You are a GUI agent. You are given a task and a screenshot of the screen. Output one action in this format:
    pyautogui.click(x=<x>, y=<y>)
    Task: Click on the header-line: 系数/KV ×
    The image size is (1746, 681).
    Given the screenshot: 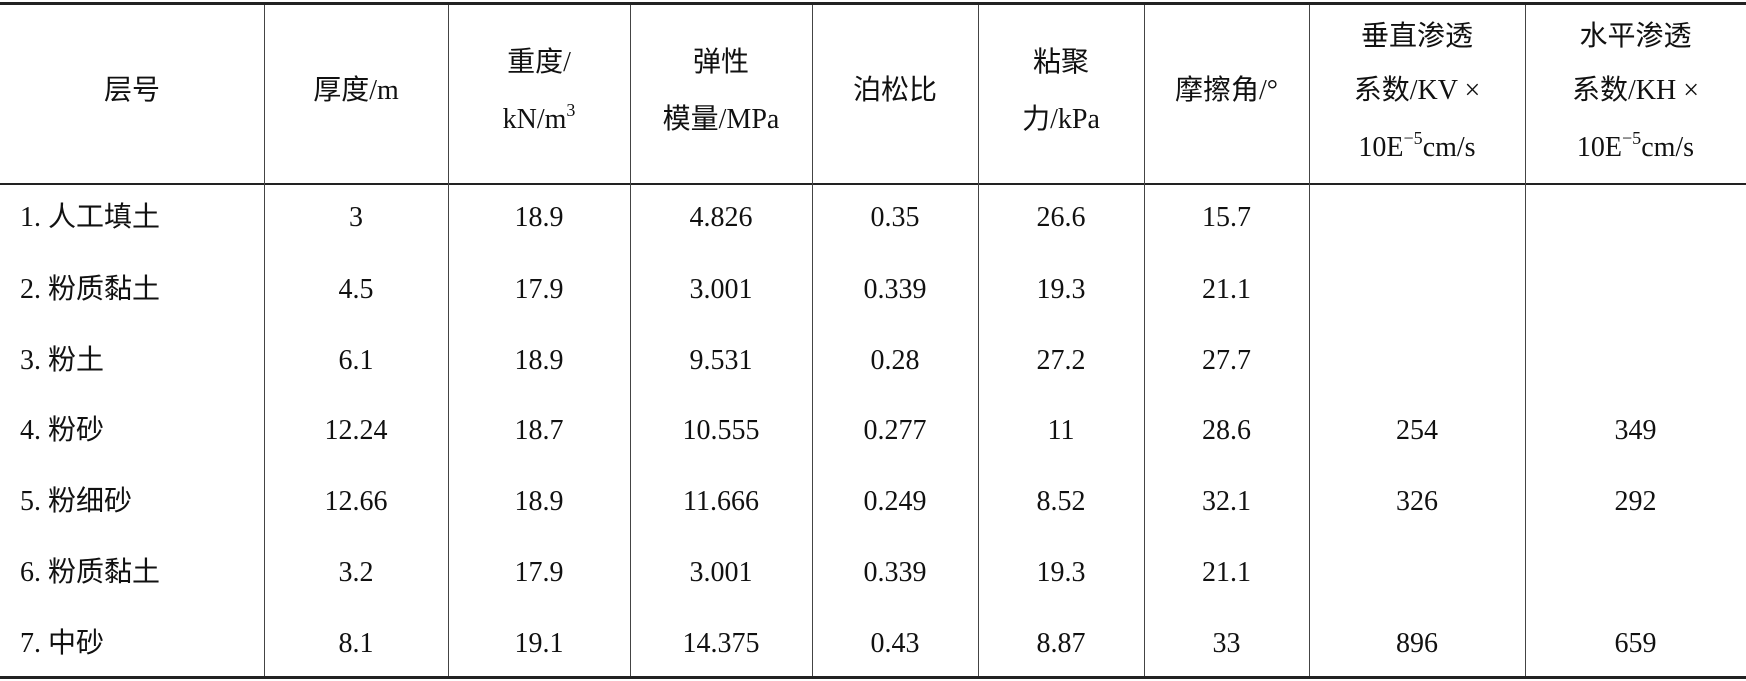 What is the action you would take?
    pyautogui.click(x=1417, y=91)
    